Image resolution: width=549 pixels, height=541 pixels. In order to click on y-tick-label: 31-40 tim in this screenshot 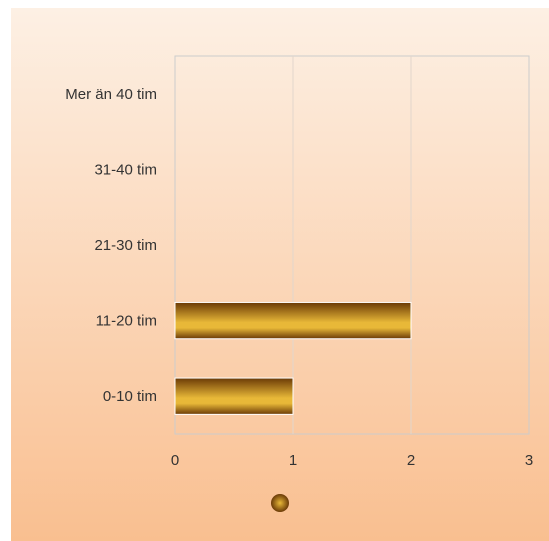, I will do `click(125, 169)`.